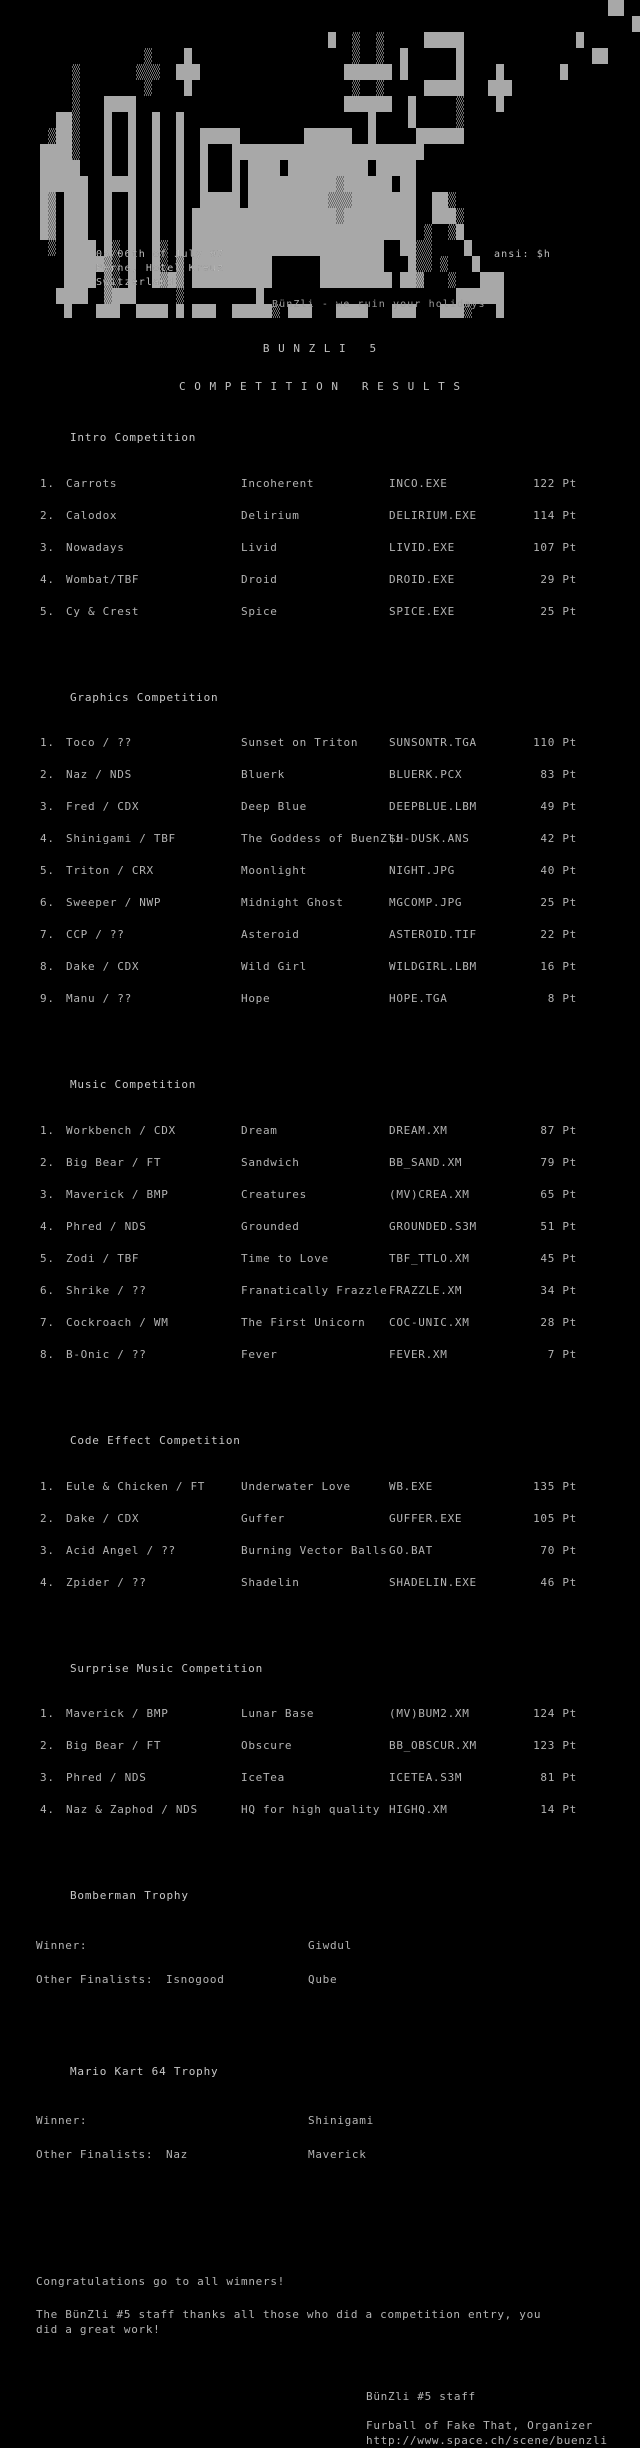  What do you see at coordinates (422, 547) in the screenshot?
I see `filename-cell: LIVID.EXE` at bounding box center [422, 547].